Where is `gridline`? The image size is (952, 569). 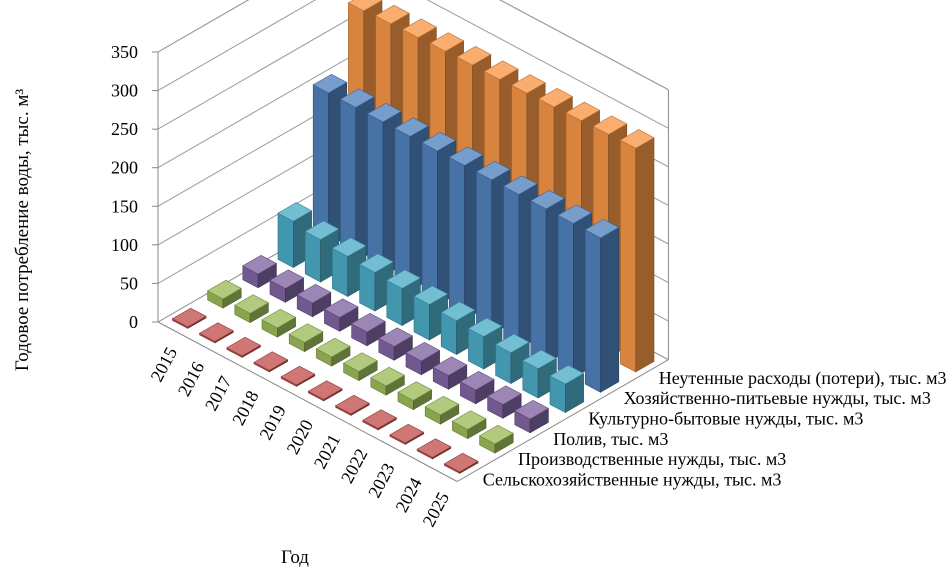 gridline is located at coordinates (413, 45).